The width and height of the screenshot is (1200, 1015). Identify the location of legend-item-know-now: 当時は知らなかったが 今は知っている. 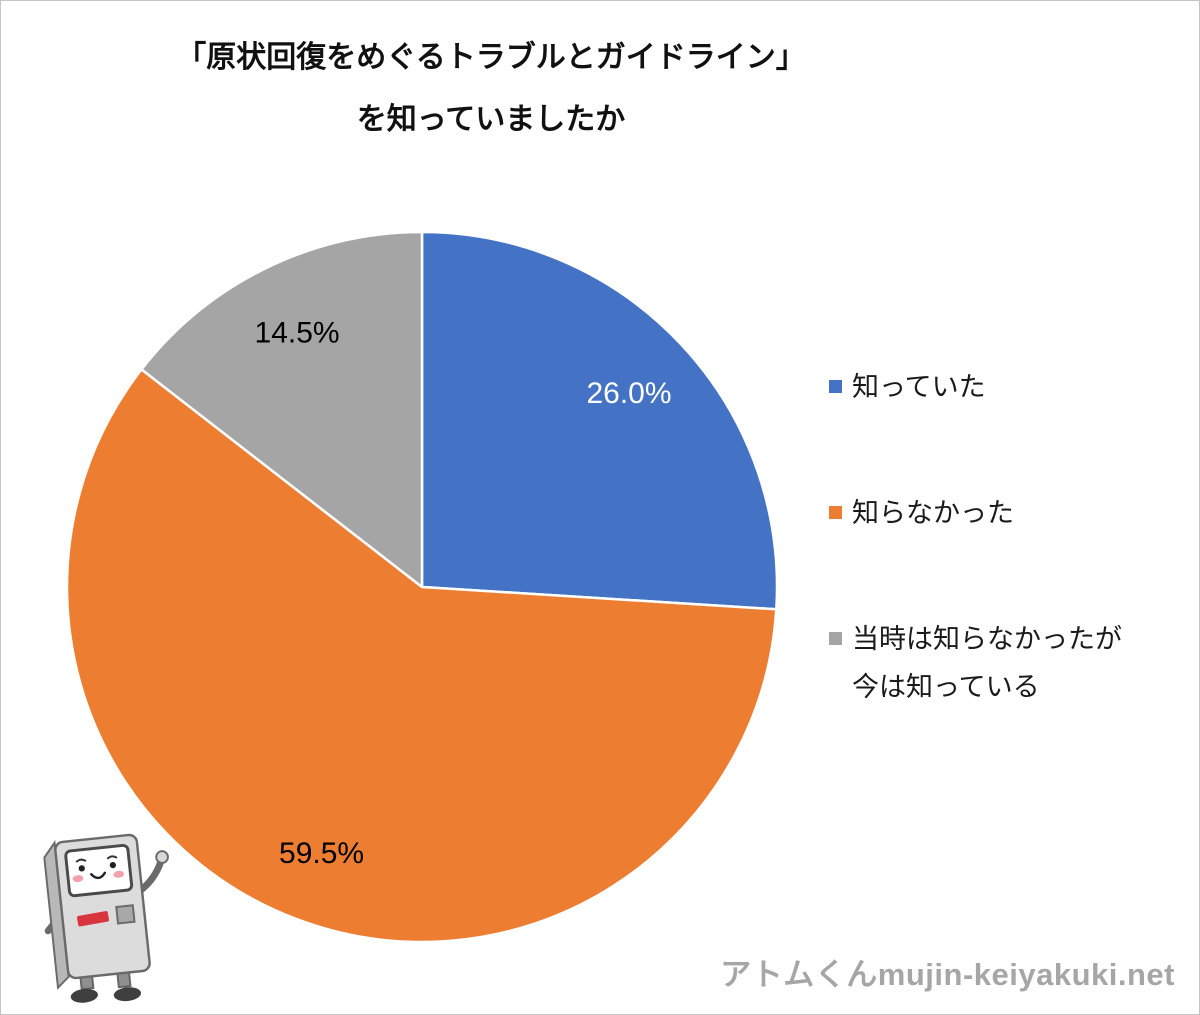
(975, 663).